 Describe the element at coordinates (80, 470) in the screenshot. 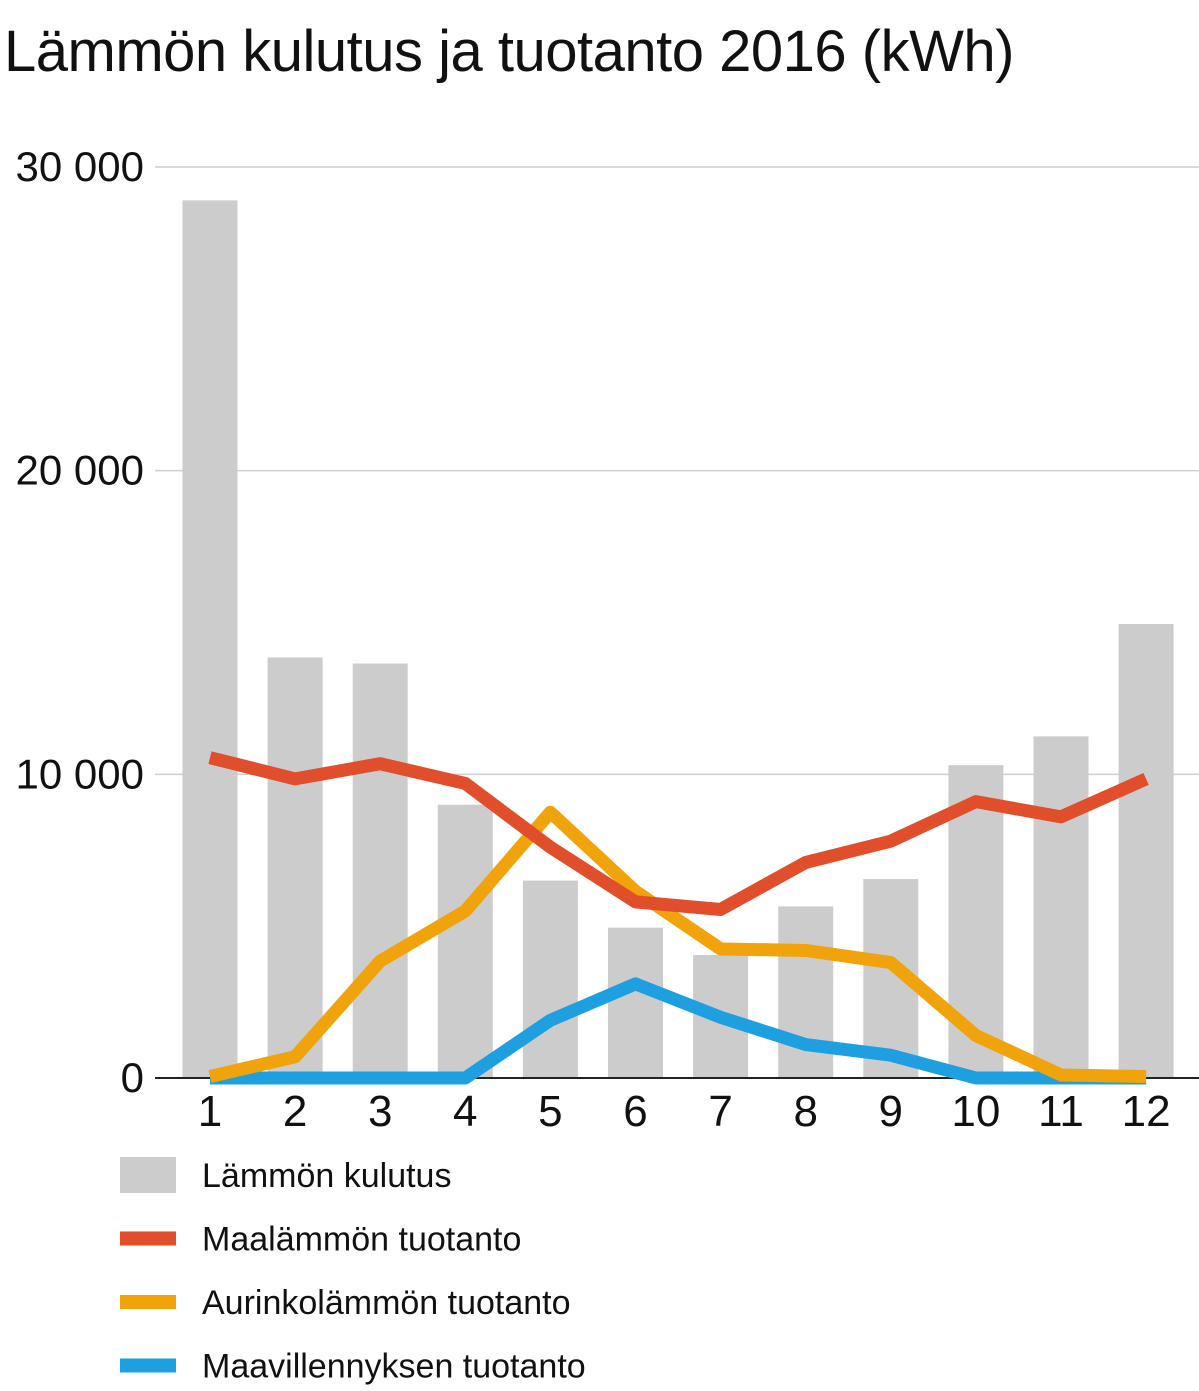

I see `y-tick-label: 20 000` at that location.